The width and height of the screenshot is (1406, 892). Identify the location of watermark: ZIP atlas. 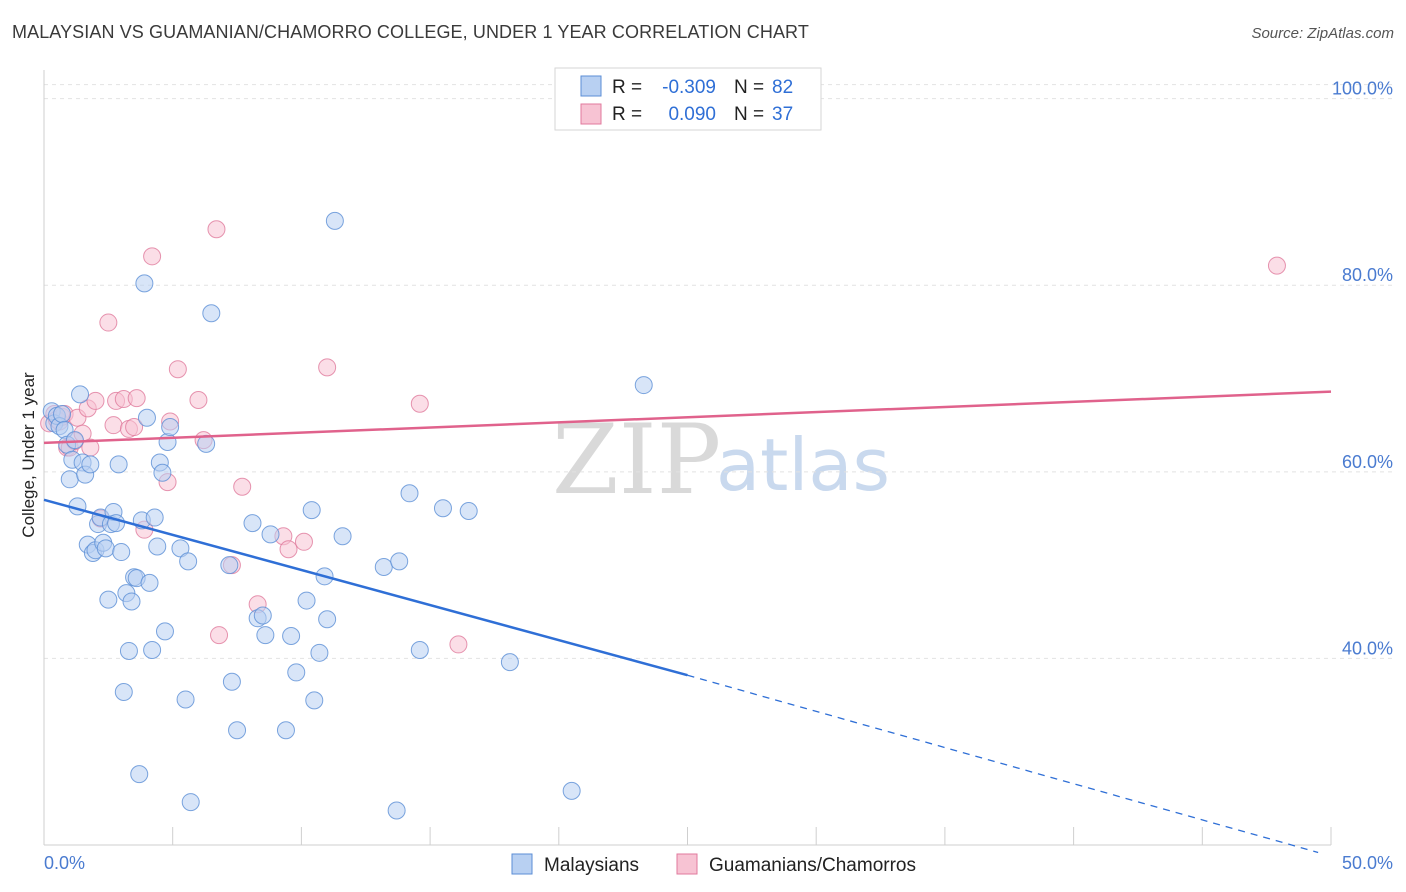
(721, 460).